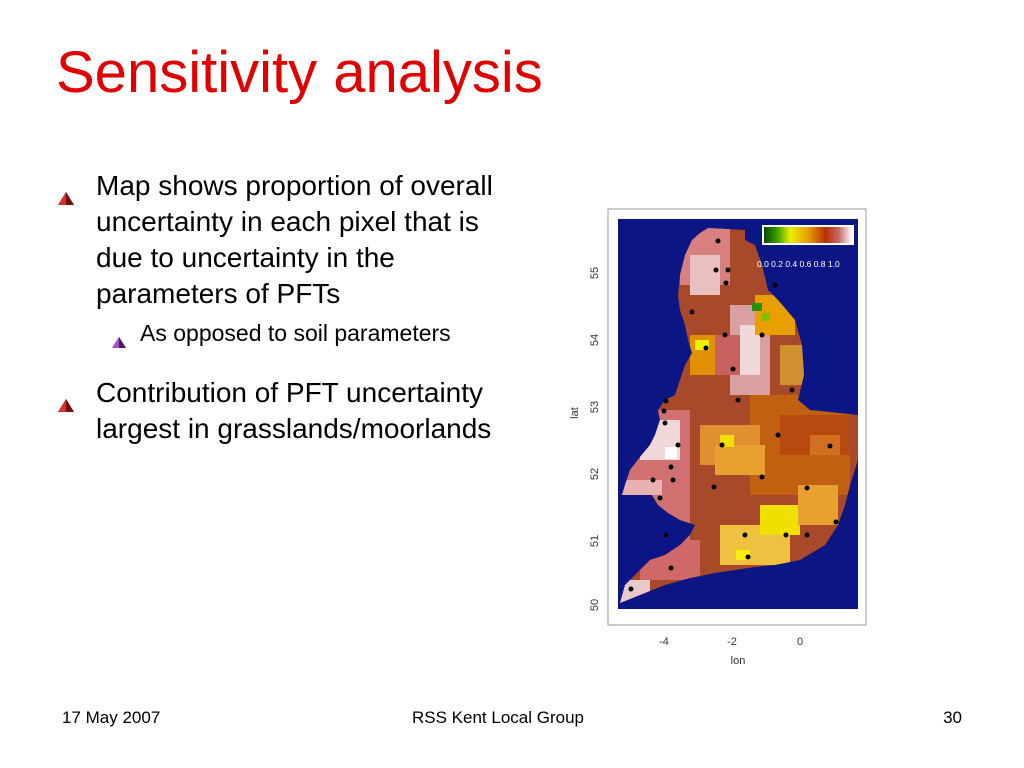 The width and height of the screenshot is (1024, 768). What do you see at coordinates (295, 333) in the screenshot?
I see `sub-bullet-text: As opposed to soil parameters` at bounding box center [295, 333].